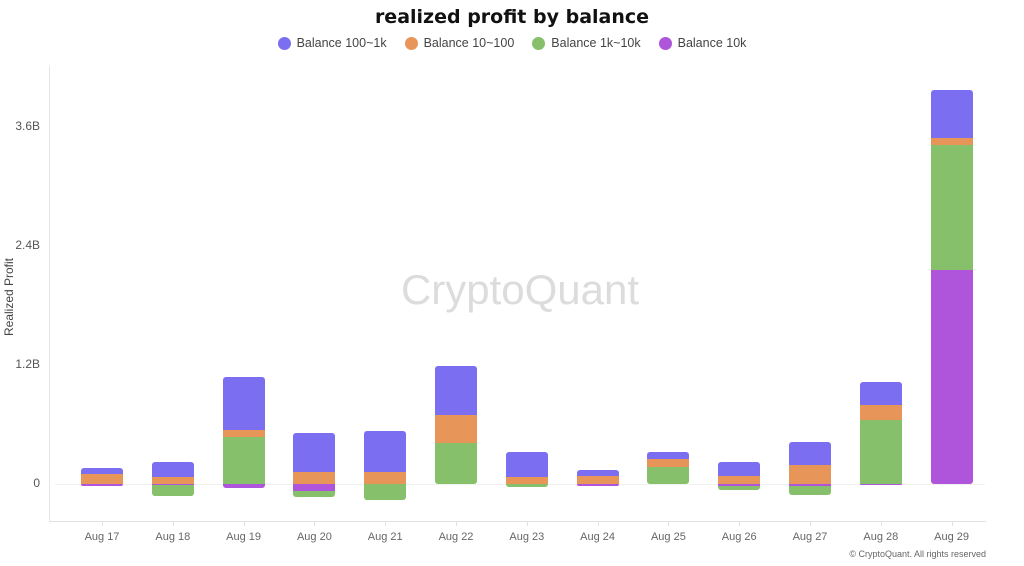 The height and width of the screenshot is (566, 1024). What do you see at coordinates (456, 537) in the screenshot?
I see `x-tick: Aug 22` at bounding box center [456, 537].